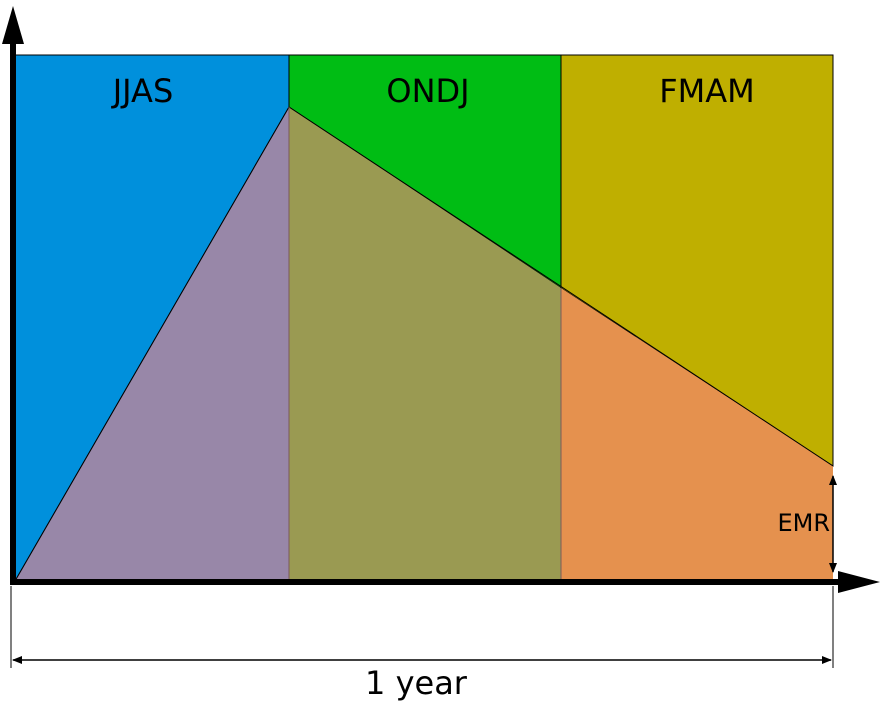  I want to click on x-axis-arrowhead, so click(859, 582).